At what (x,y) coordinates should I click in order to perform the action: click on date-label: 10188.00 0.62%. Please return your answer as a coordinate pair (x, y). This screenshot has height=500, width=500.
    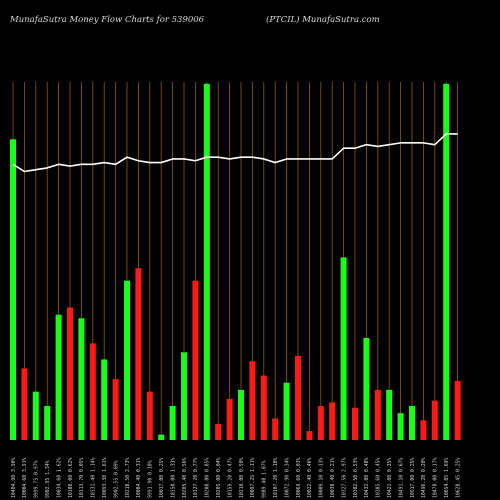
    Looking at the image, I should click on (71, 477).